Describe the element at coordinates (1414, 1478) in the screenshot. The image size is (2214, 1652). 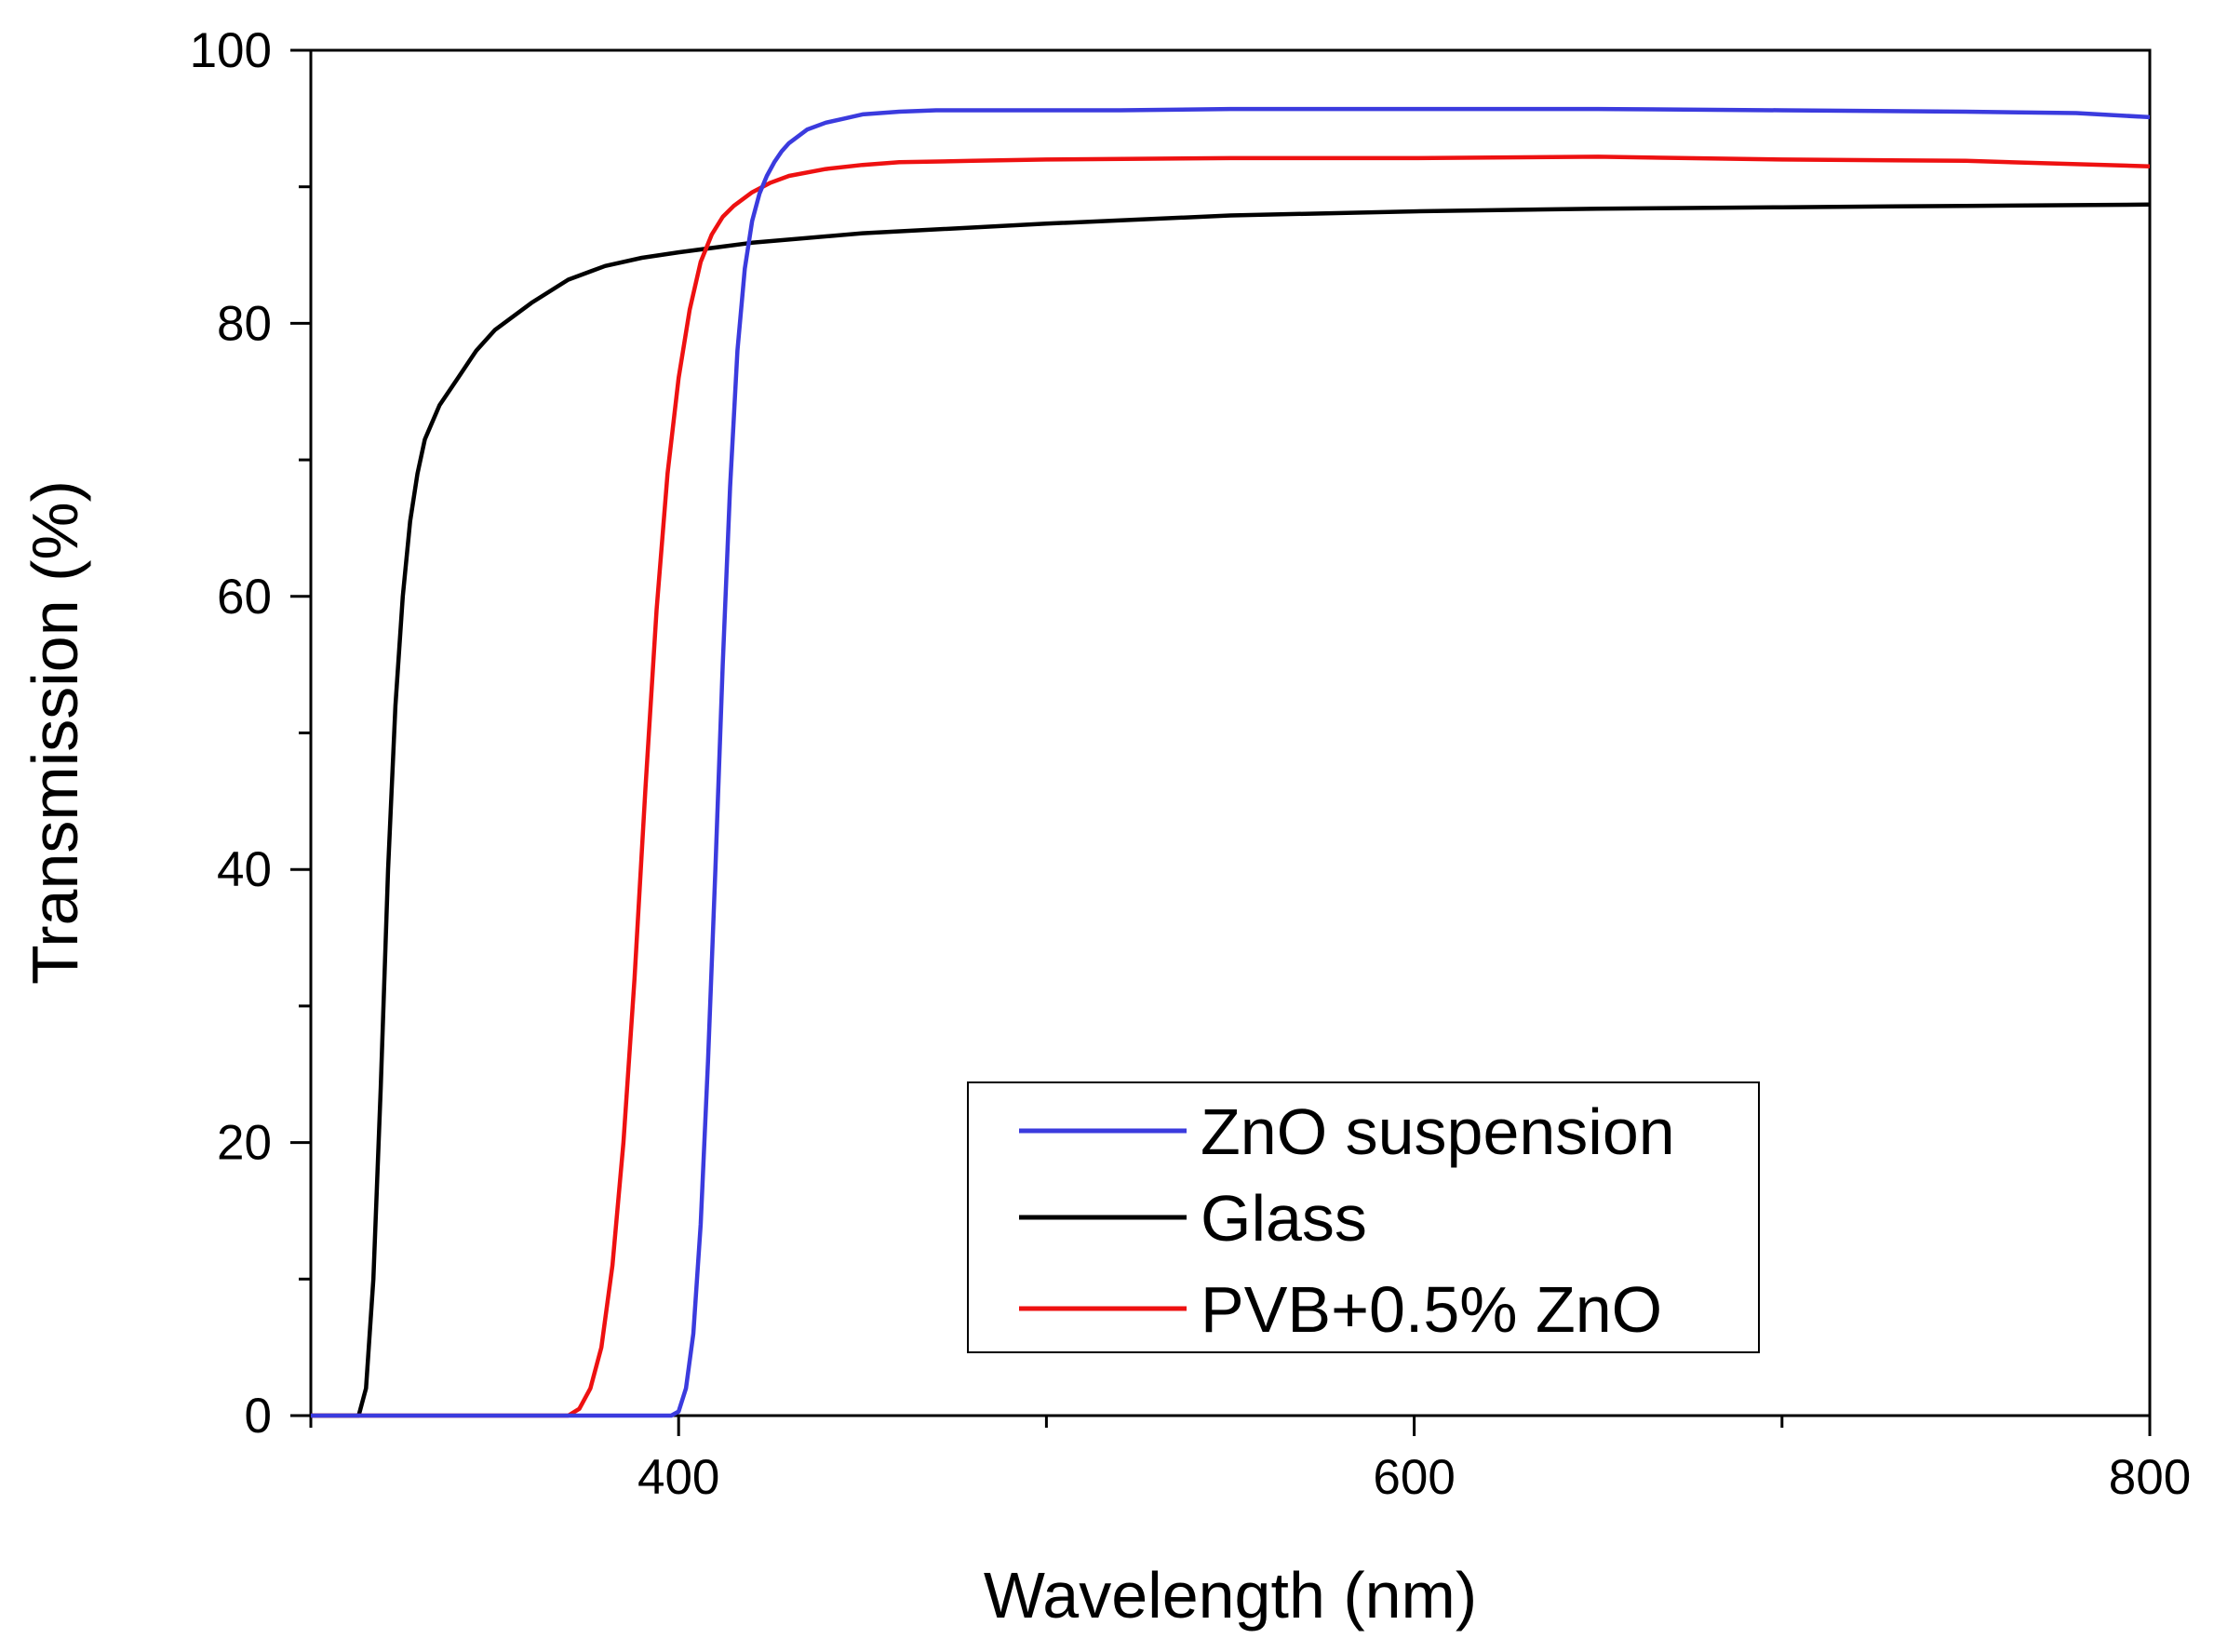
I see `x-tick-label: 600` at that location.